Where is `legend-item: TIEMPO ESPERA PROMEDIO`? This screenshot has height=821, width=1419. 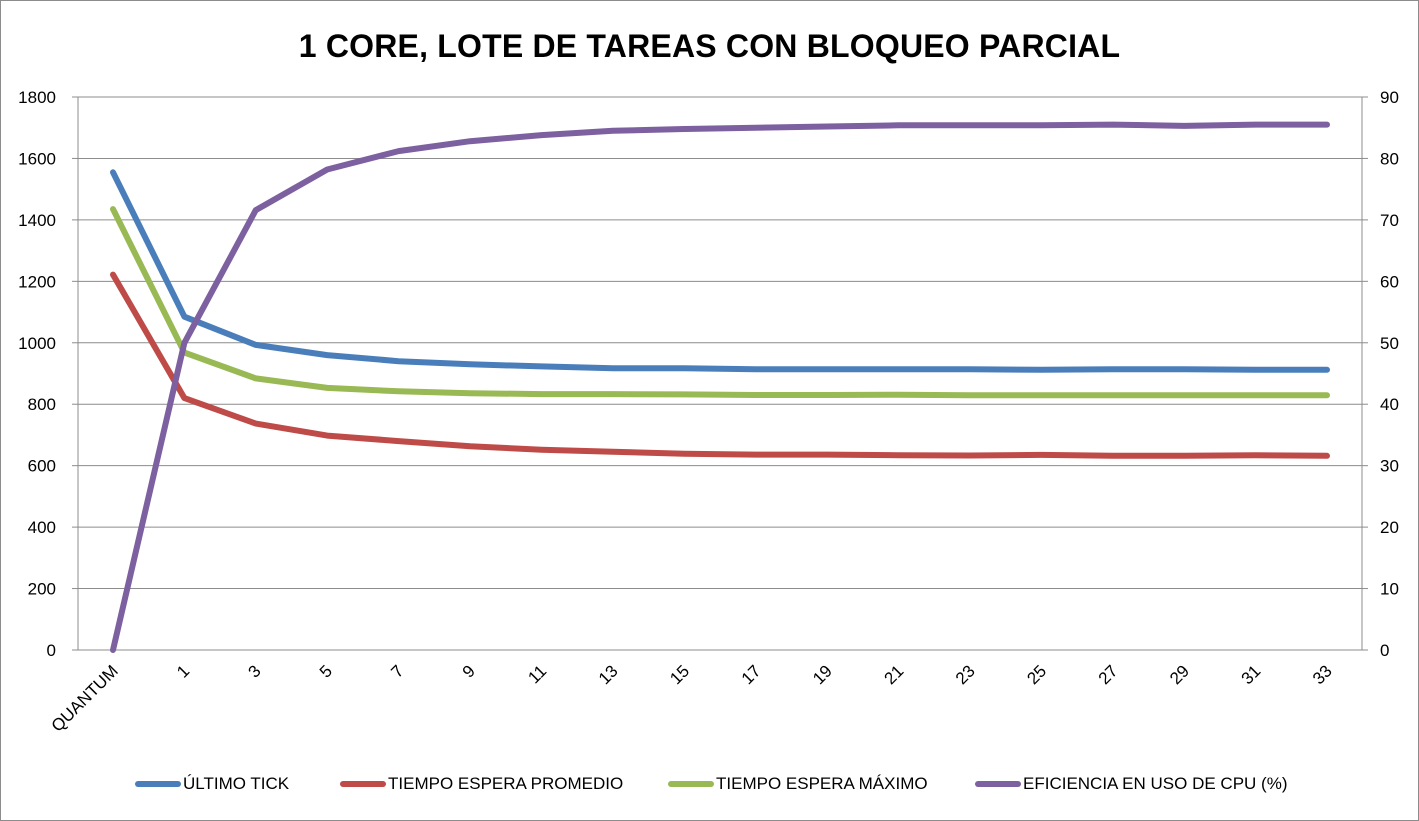 legend-item: TIEMPO ESPERA PROMEDIO is located at coordinates (481, 784).